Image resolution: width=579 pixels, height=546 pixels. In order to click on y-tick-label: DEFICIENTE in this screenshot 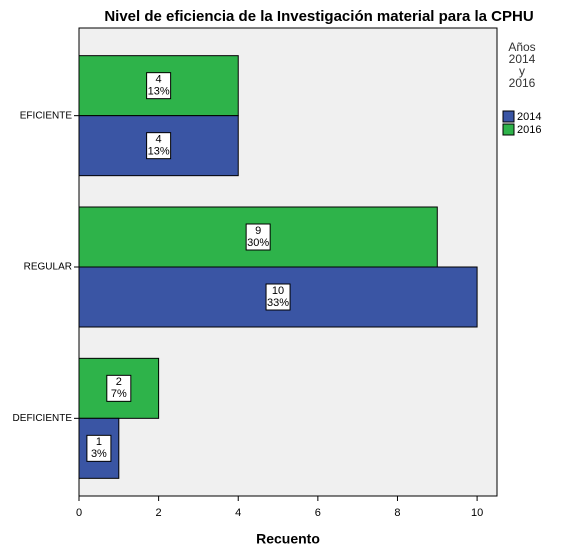, I will do `click(43, 418)`.